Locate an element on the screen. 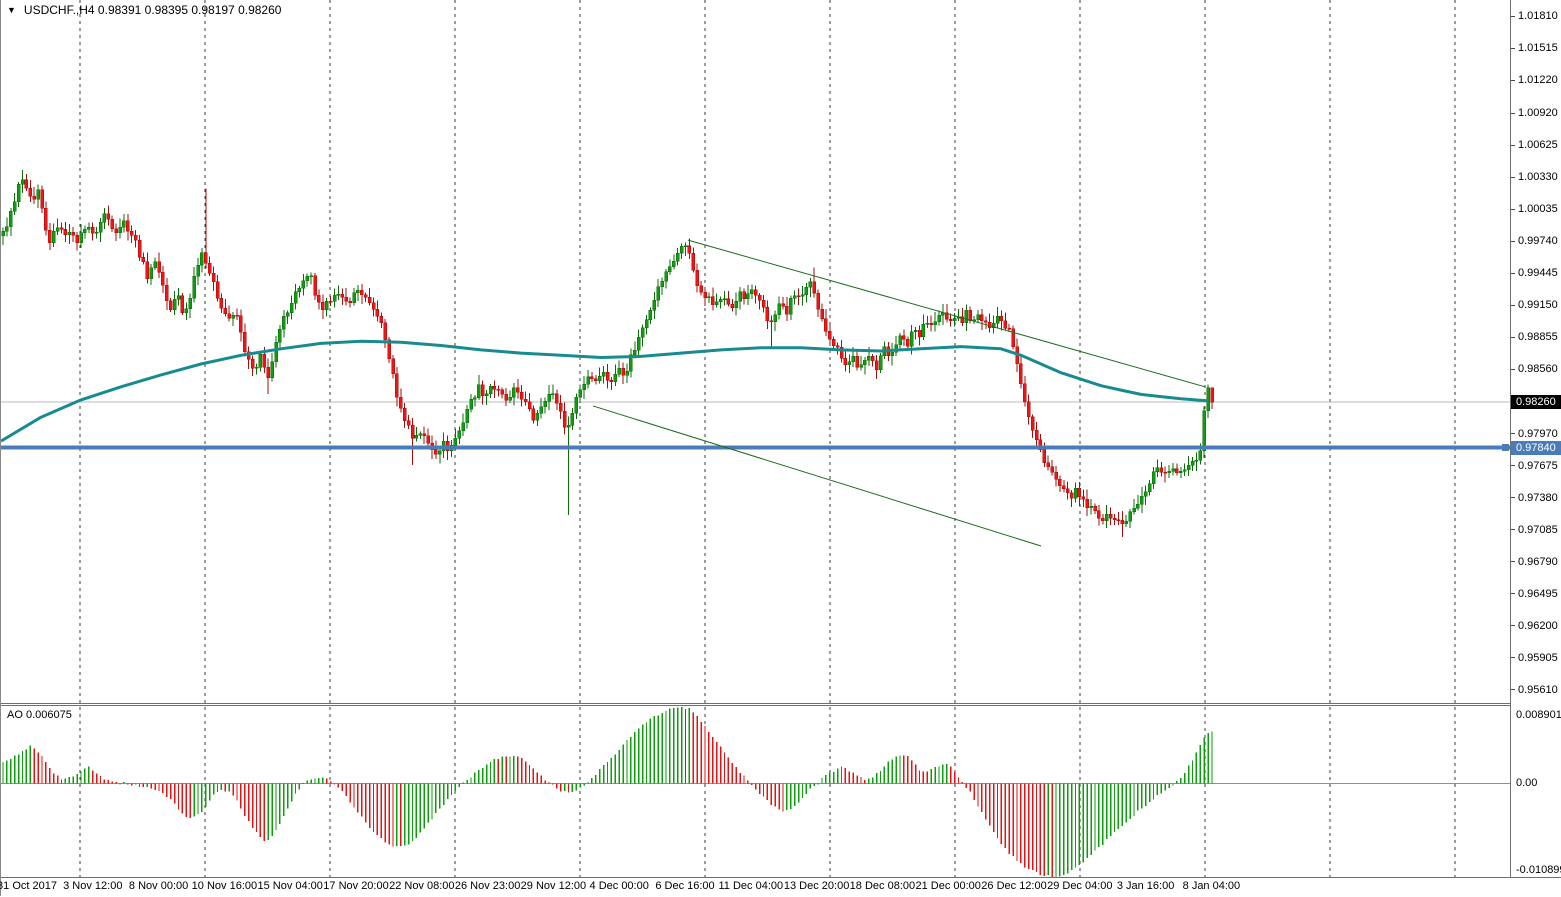  price-axis-label: 0.97675 is located at coordinates (1538, 465).